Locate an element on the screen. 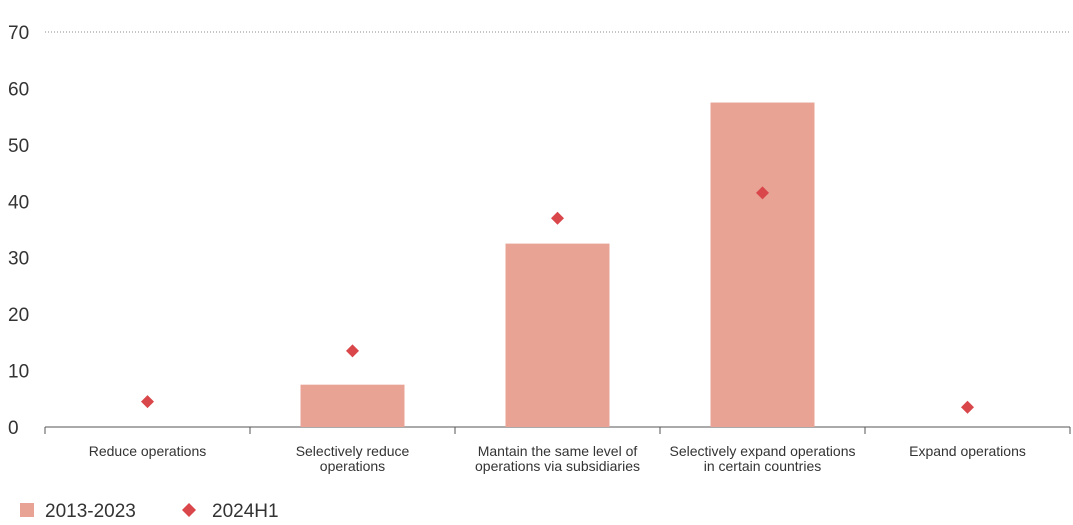 This screenshot has height=525, width=1073. y-tick-label: 0 is located at coordinates (13, 428).